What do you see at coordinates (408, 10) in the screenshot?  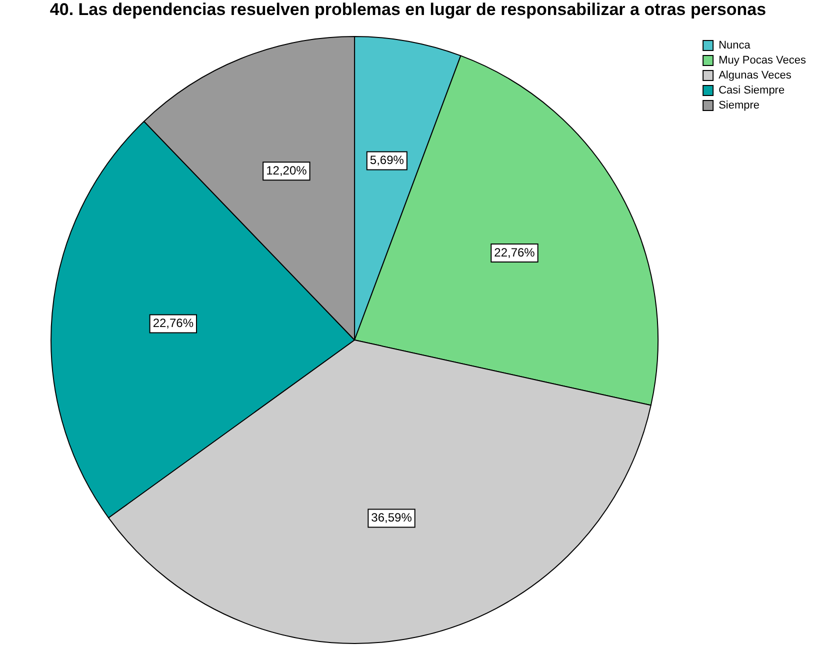 I see `chart-title: 40. Las dependencias resuelven problemas en lugar de responsabilizar a otras personas` at bounding box center [408, 10].